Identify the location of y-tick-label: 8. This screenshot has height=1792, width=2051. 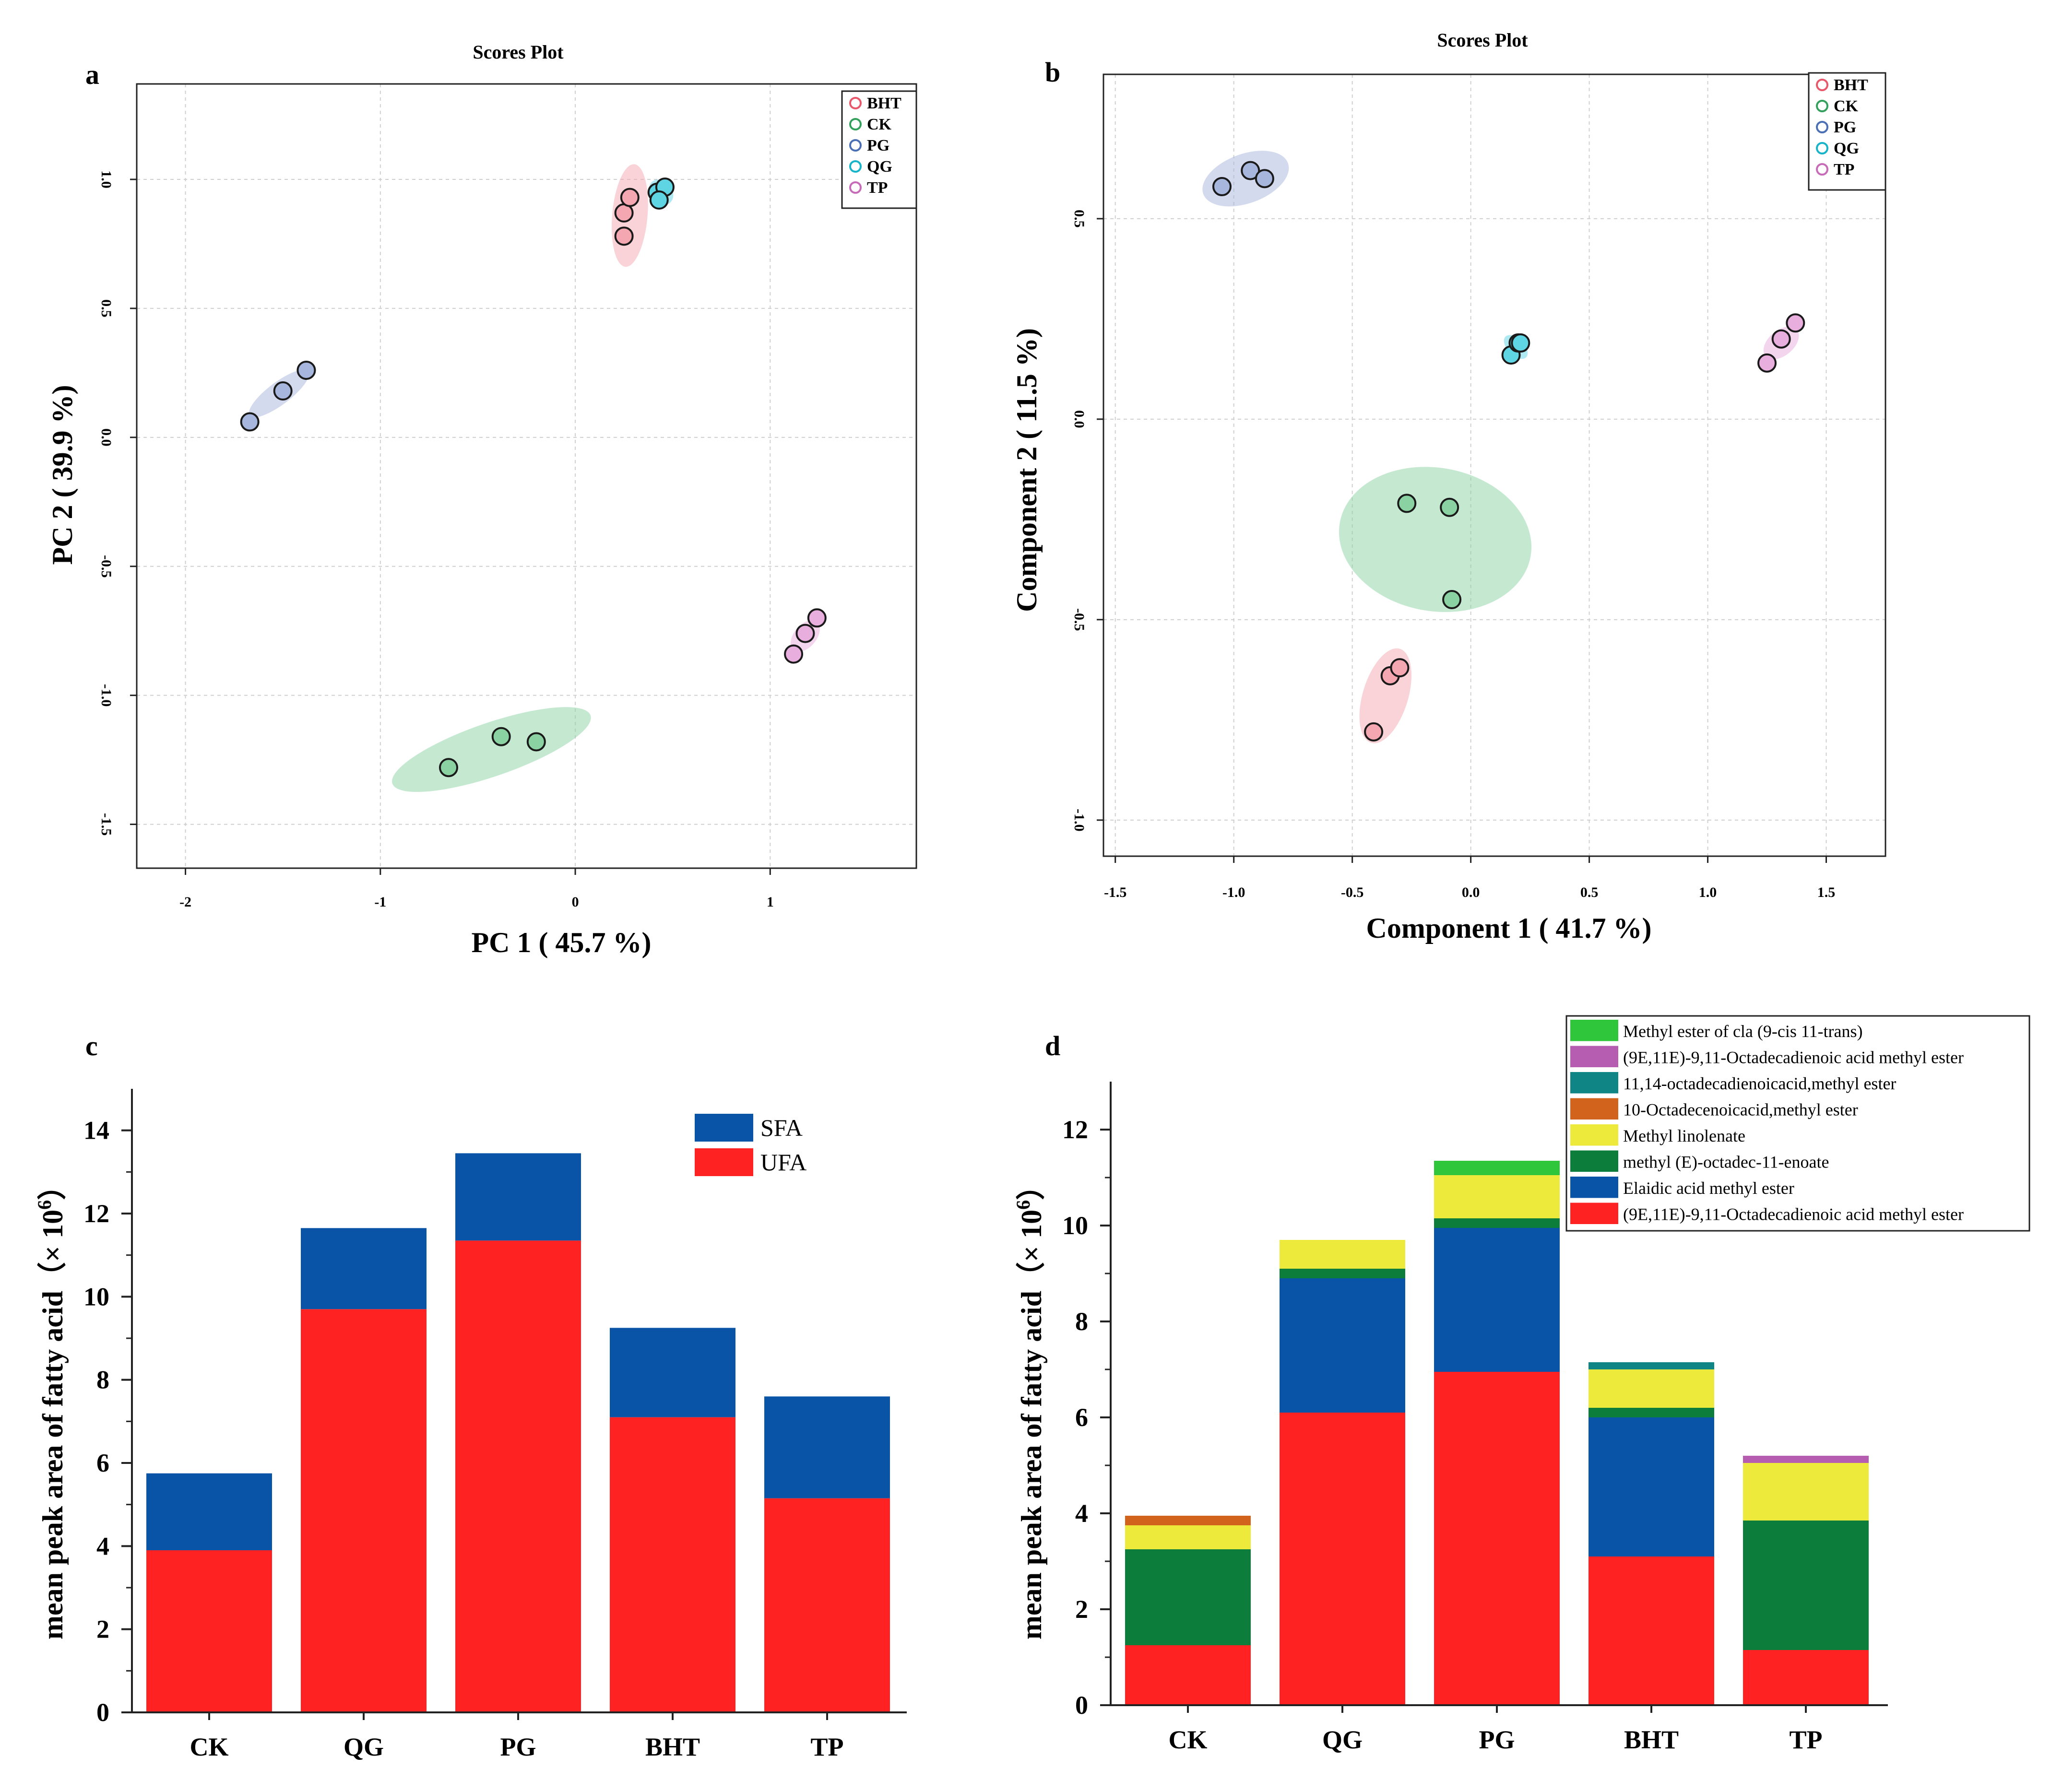
(102, 1380).